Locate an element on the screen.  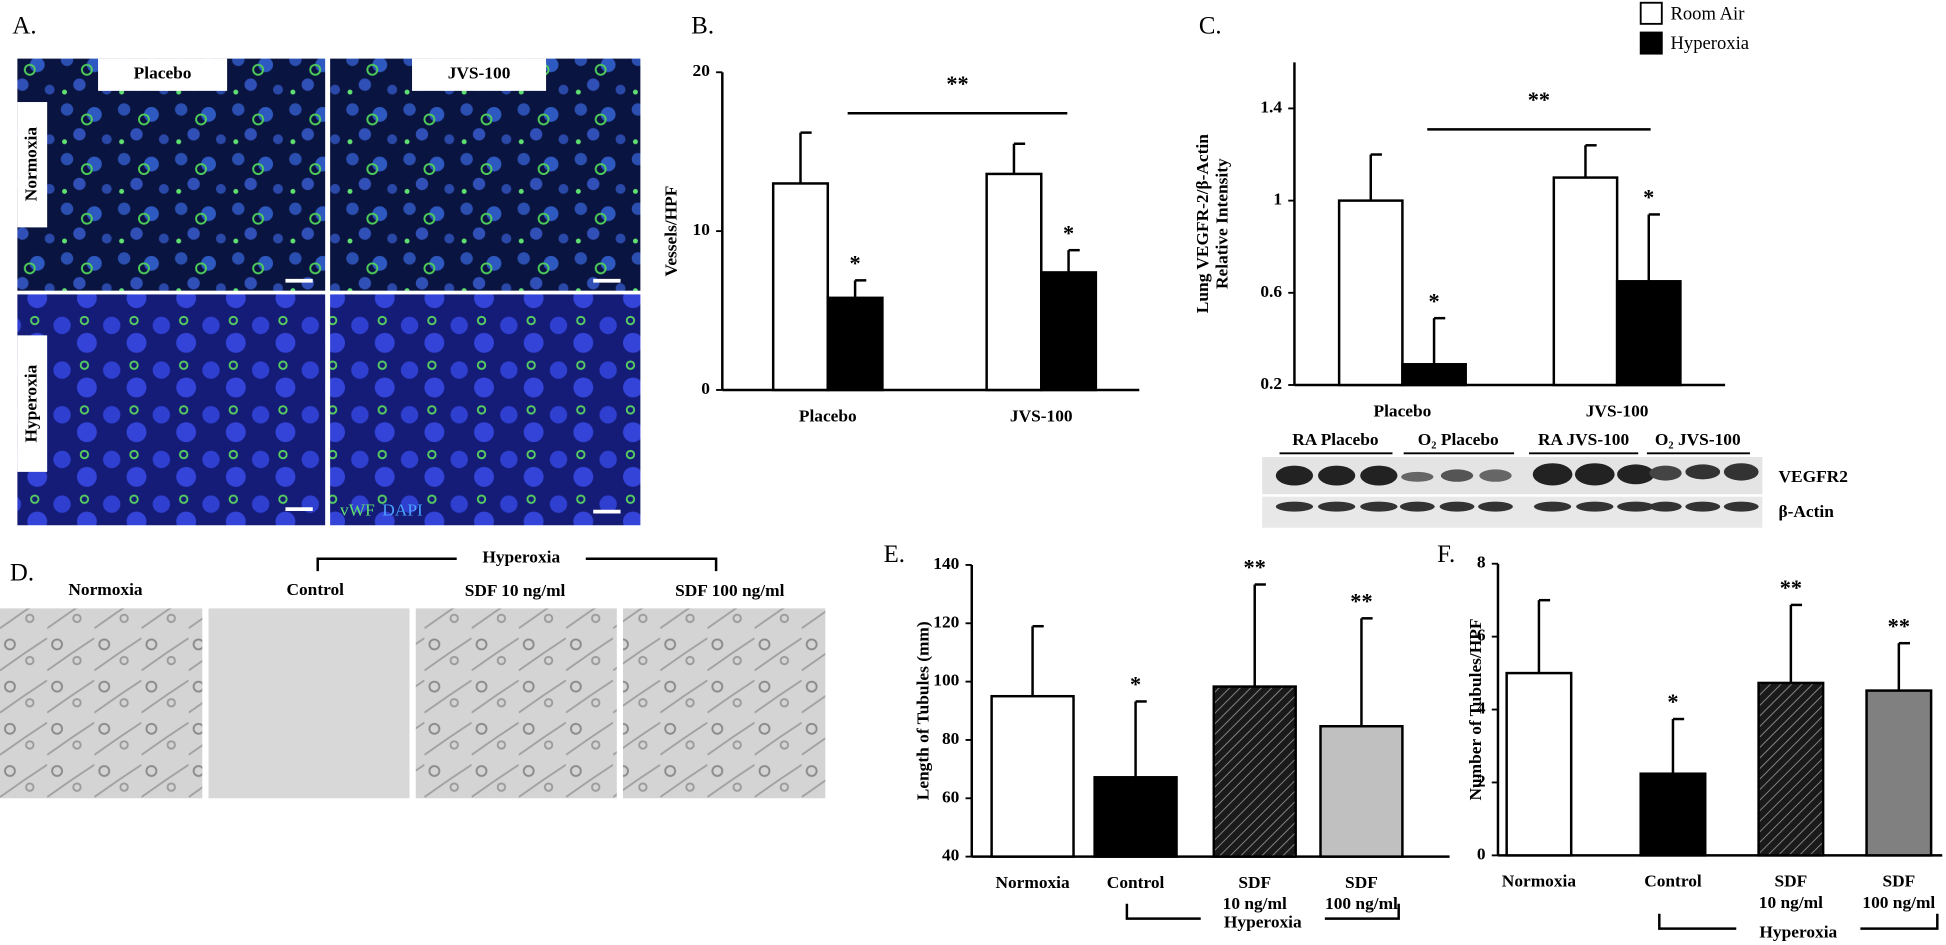
y-tick-label: 1.4 is located at coordinates (1271, 106).